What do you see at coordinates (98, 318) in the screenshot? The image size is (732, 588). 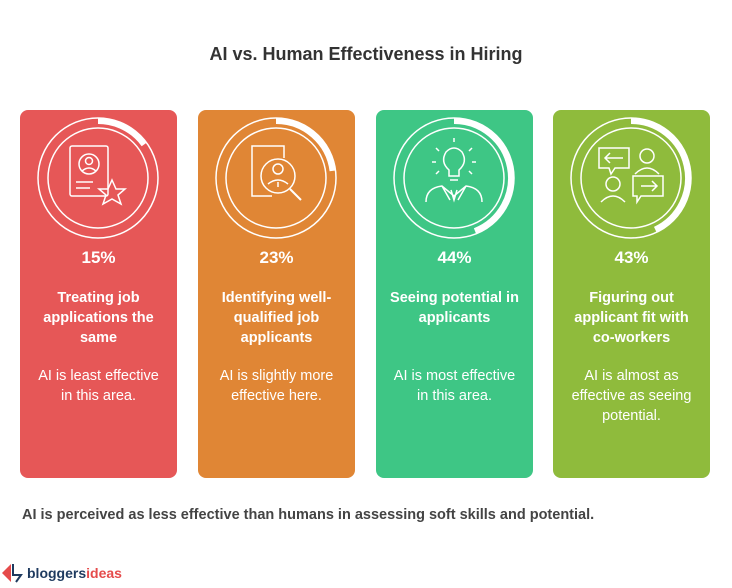 I see `card-heading: Treating job applications the same` at bounding box center [98, 318].